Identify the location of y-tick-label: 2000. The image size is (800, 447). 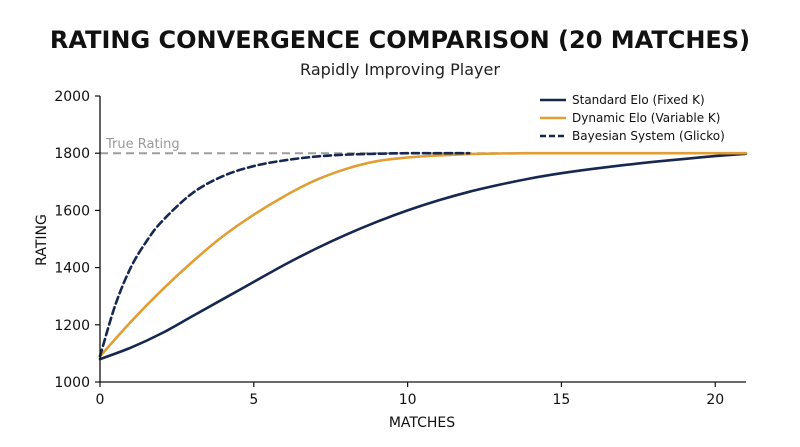
(72, 97).